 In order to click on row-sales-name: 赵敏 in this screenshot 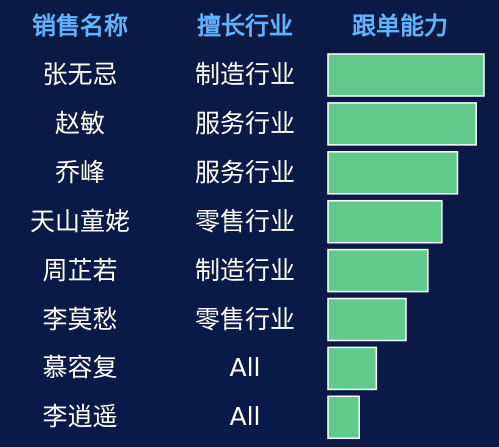, I will do `click(79, 123)`.